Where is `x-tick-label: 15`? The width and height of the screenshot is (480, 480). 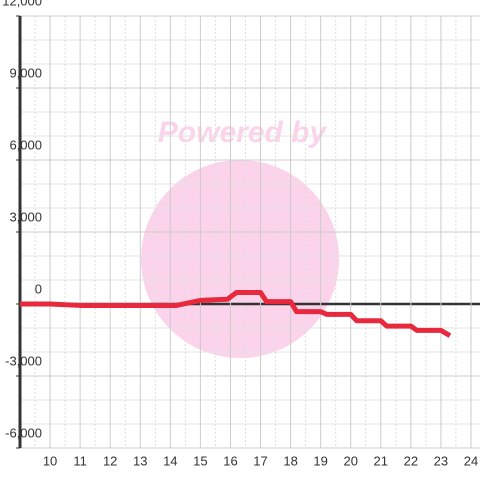
x-tick-label: 15 is located at coordinates (200, 460).